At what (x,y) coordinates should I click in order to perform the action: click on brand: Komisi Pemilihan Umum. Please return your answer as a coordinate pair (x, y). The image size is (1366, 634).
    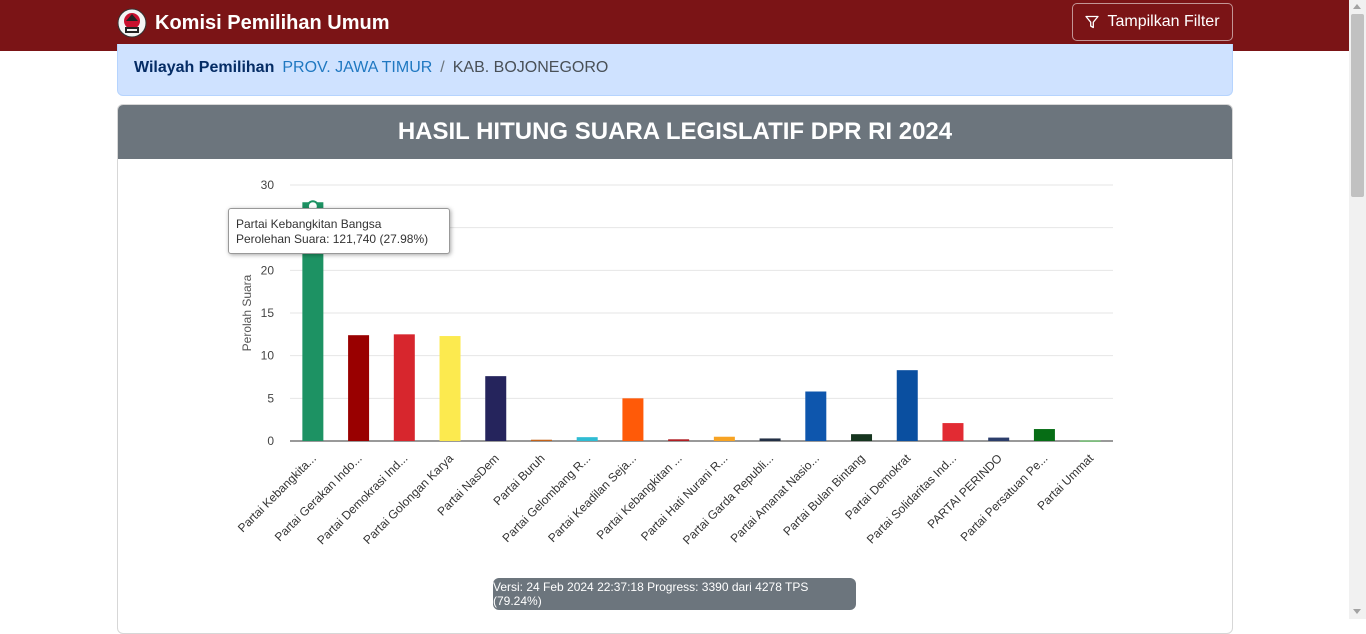
    Looking at the image, I should click on (253, 23).